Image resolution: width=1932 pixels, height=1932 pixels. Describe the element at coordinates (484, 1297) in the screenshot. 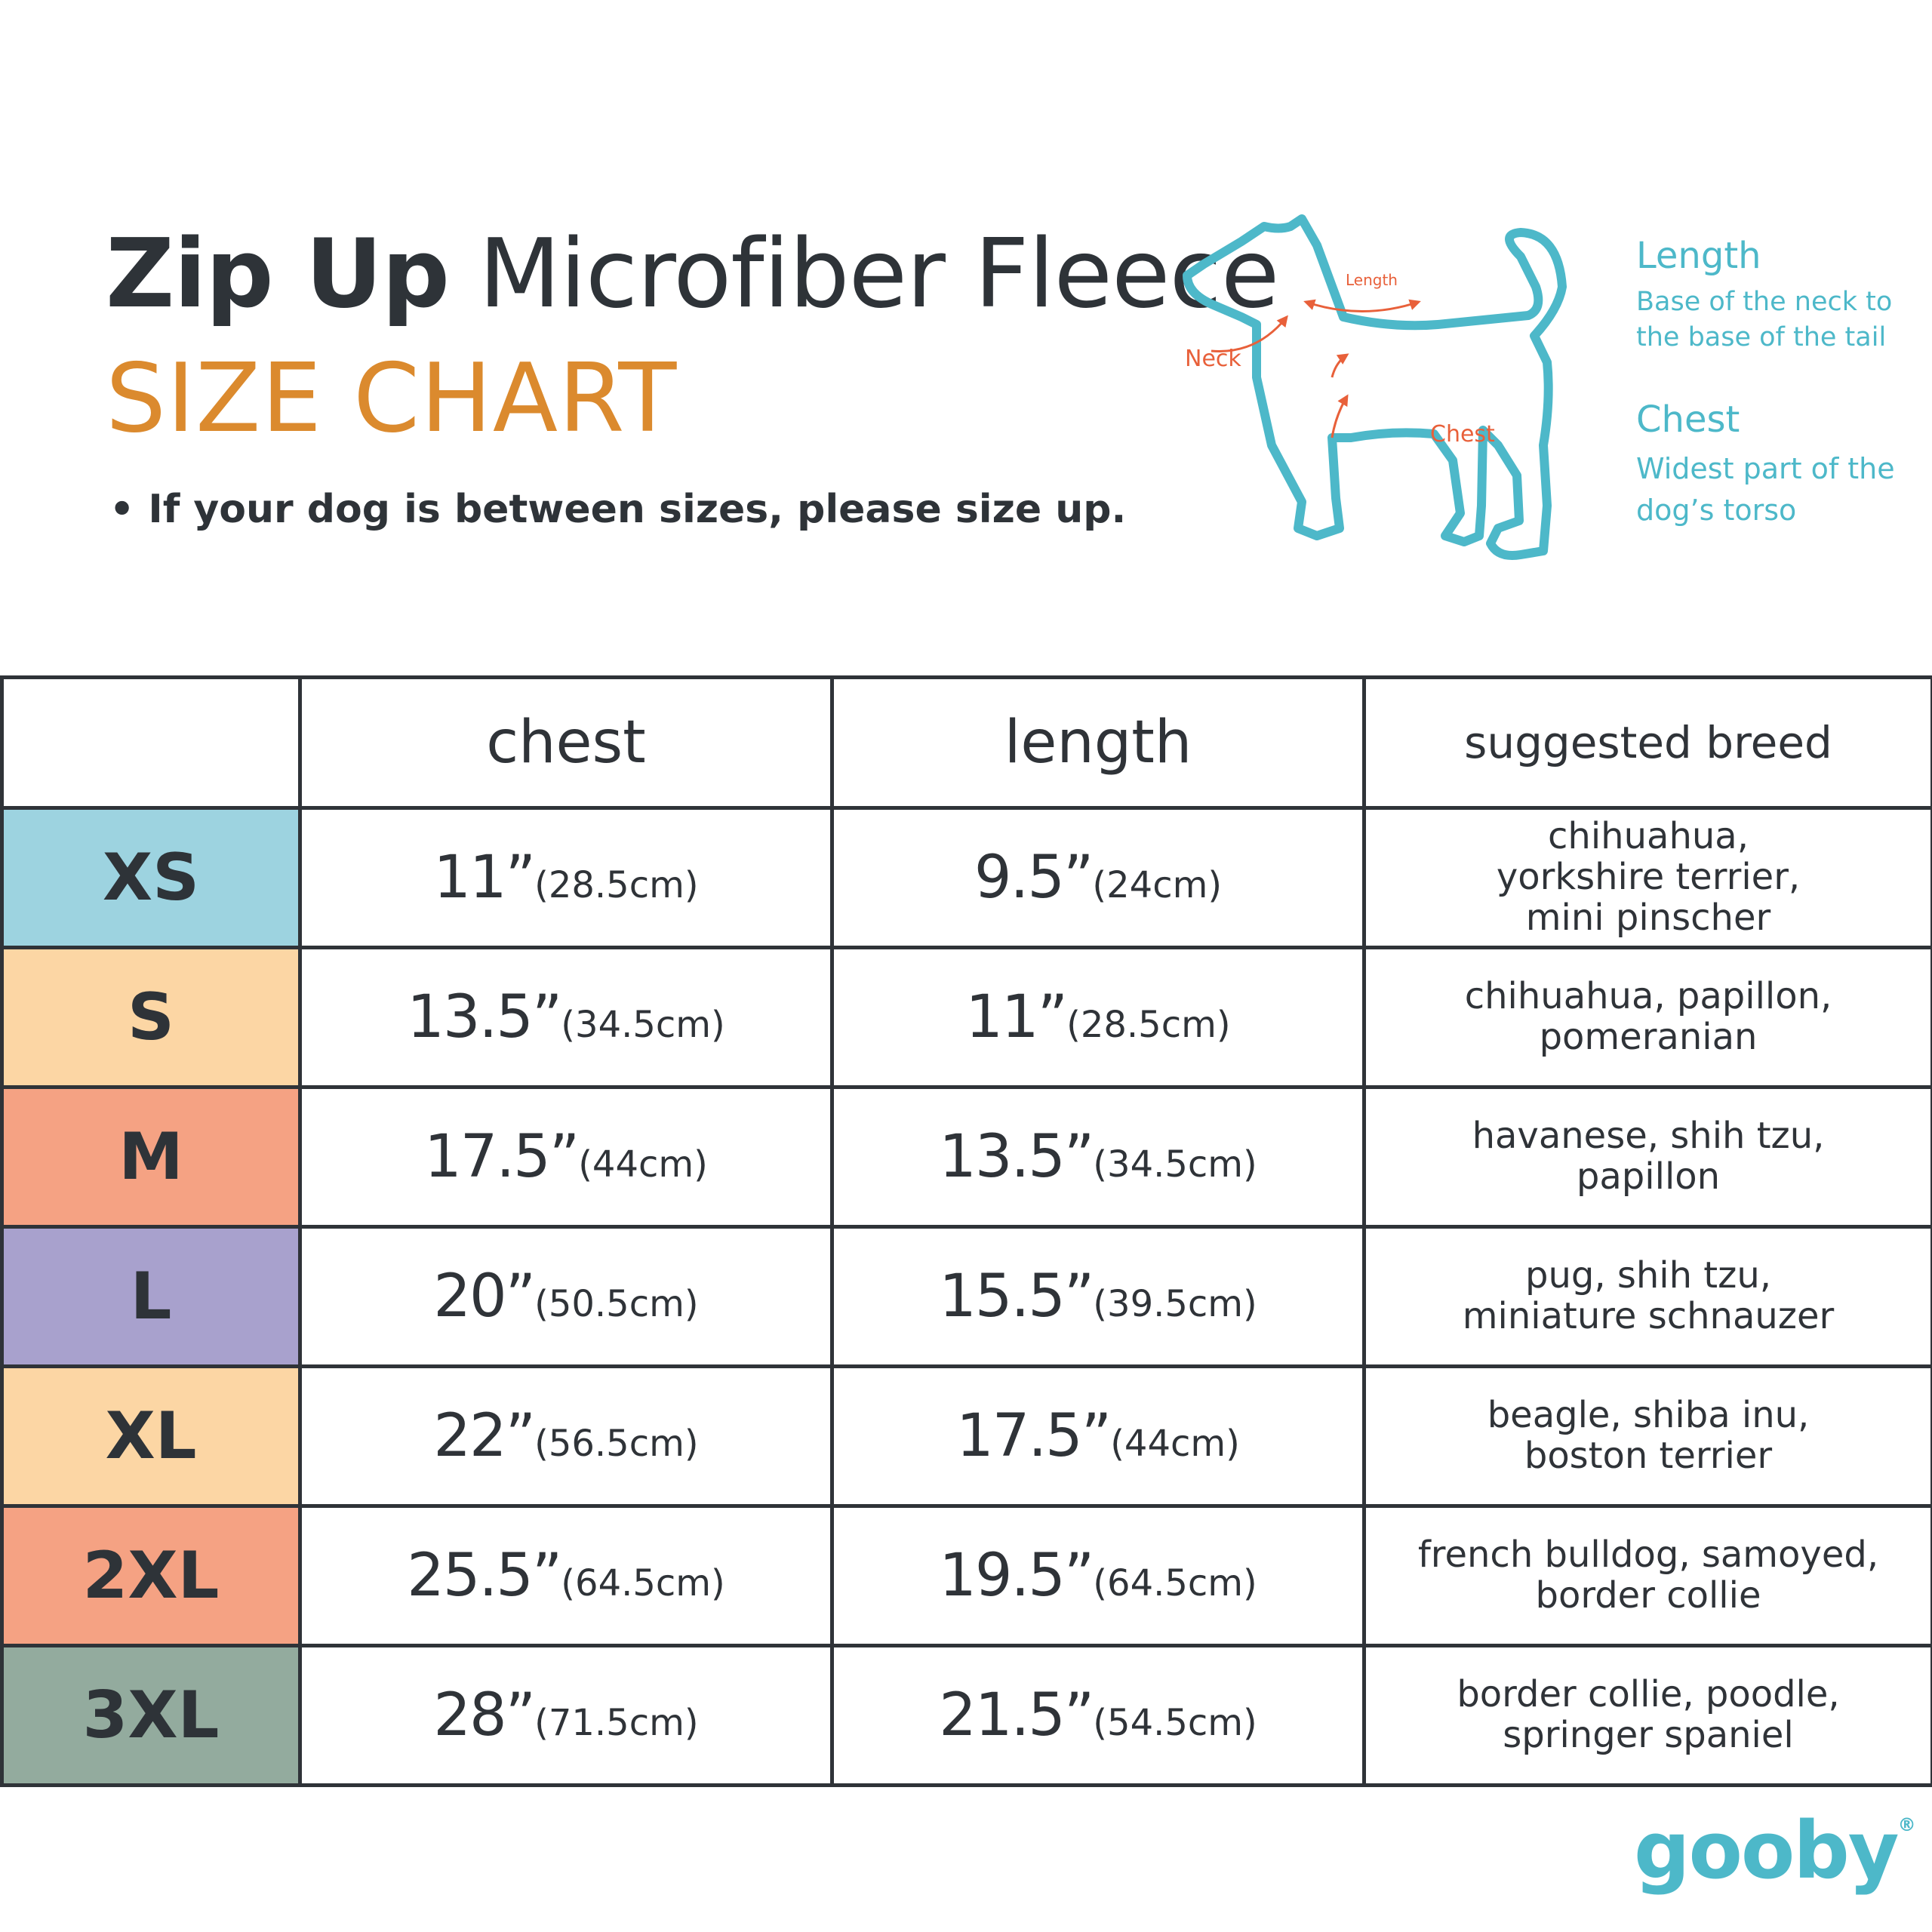

I see `chest-inches: 20”` at that location.